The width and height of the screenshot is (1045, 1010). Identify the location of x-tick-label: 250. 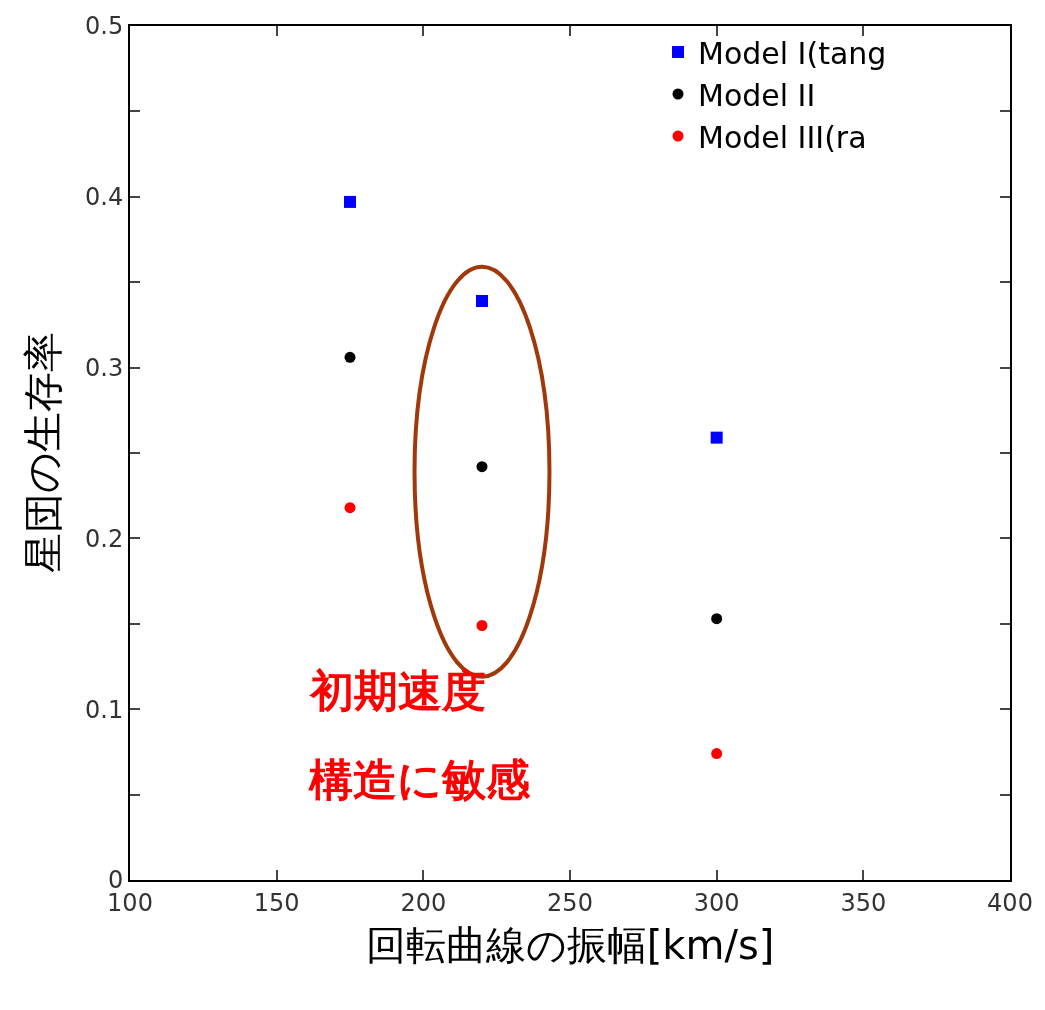
(570, 902).